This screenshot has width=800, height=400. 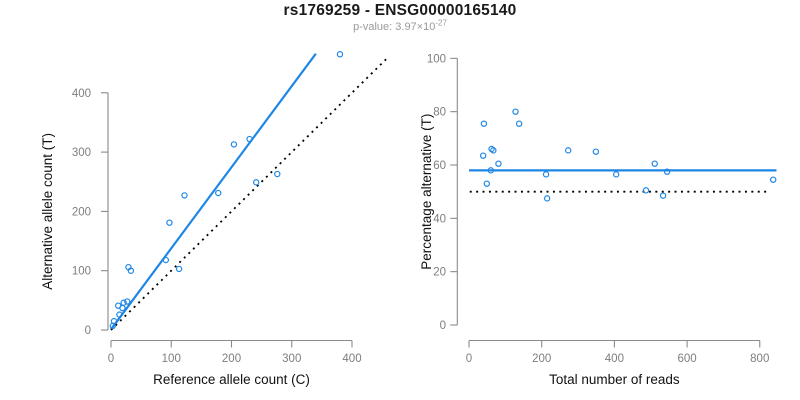 What do you see at coordinates (291, 359) in the screenshot?
I see `chart-0-x-tick-label: 300` at bounding box center [291, 359].